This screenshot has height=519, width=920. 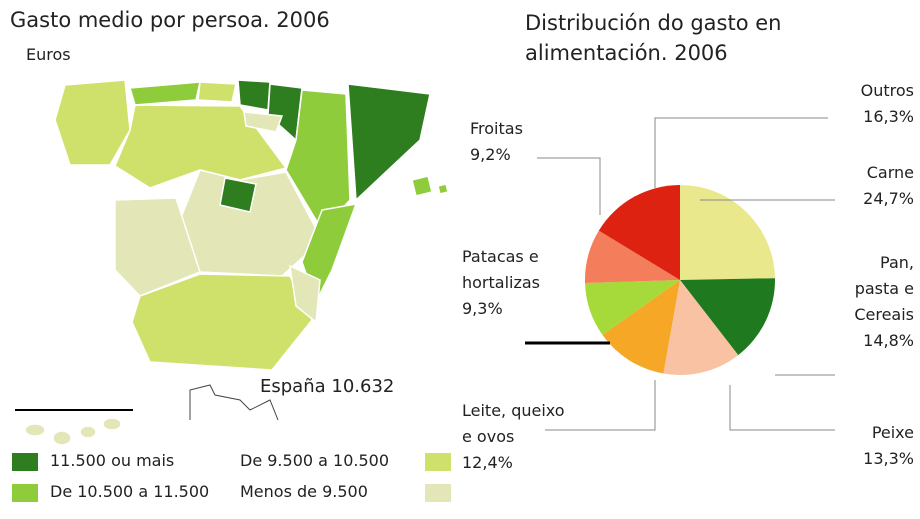 What do you see at coordinates (112, 460) in the screenshot?
I see `legend-label: 11.500 ou mais` at bounding box center [112, 460].